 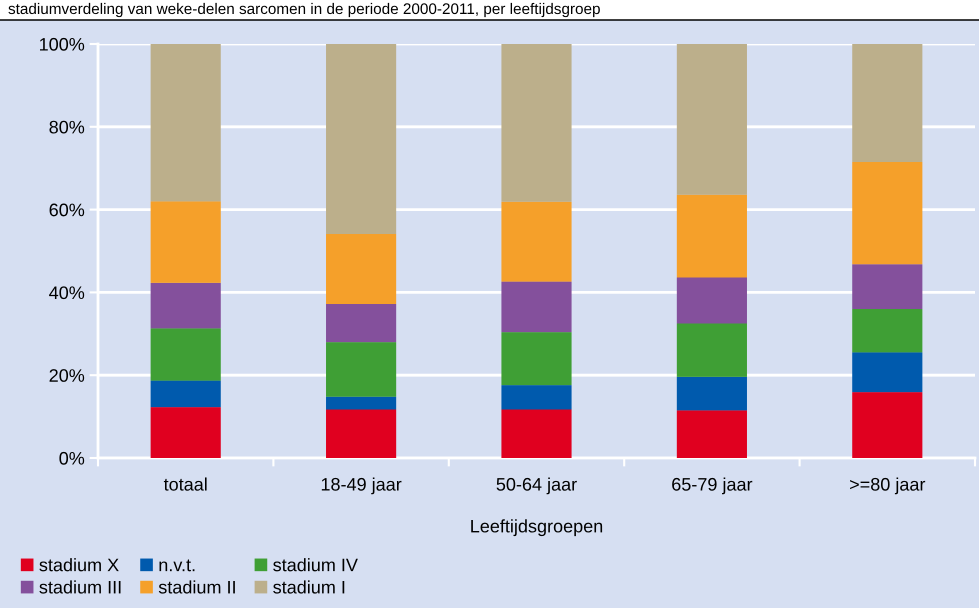 I want to click on legend-label: stadium X, so click(x=79, y=565).